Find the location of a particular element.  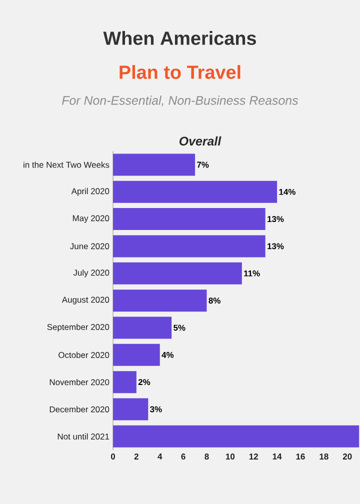

y-tick-label: December 2020 is located at coordinates (80, 409).